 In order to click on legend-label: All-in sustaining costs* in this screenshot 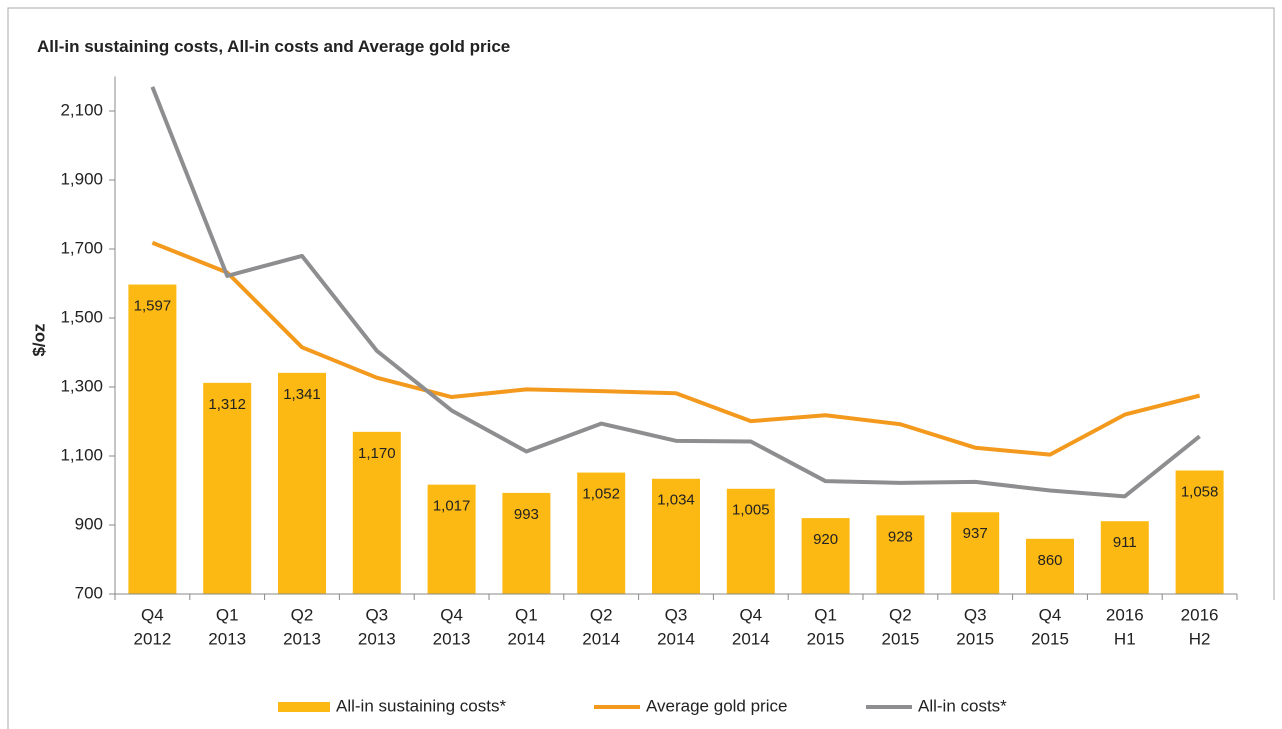, I will do `click(421, 705)`.